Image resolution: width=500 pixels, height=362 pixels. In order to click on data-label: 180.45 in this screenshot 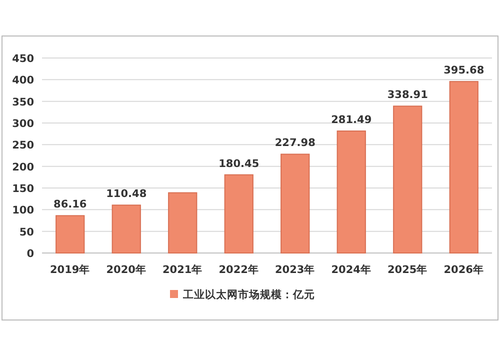, I will do `click(239, 164)`.